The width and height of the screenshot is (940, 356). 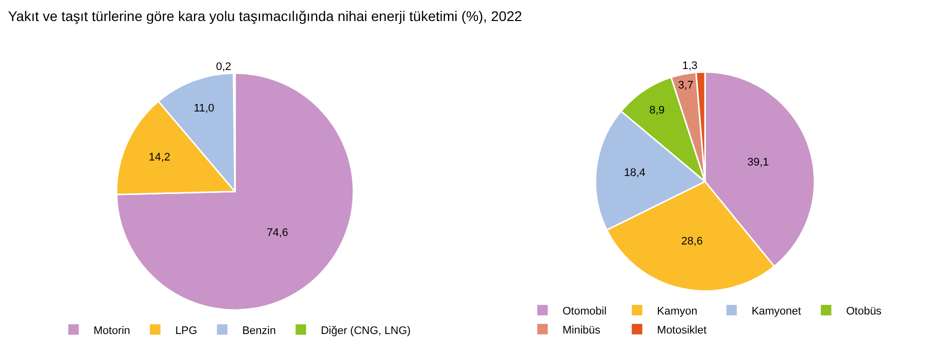 I want to click on data-label: 39,1, so click(x=758, y=162).